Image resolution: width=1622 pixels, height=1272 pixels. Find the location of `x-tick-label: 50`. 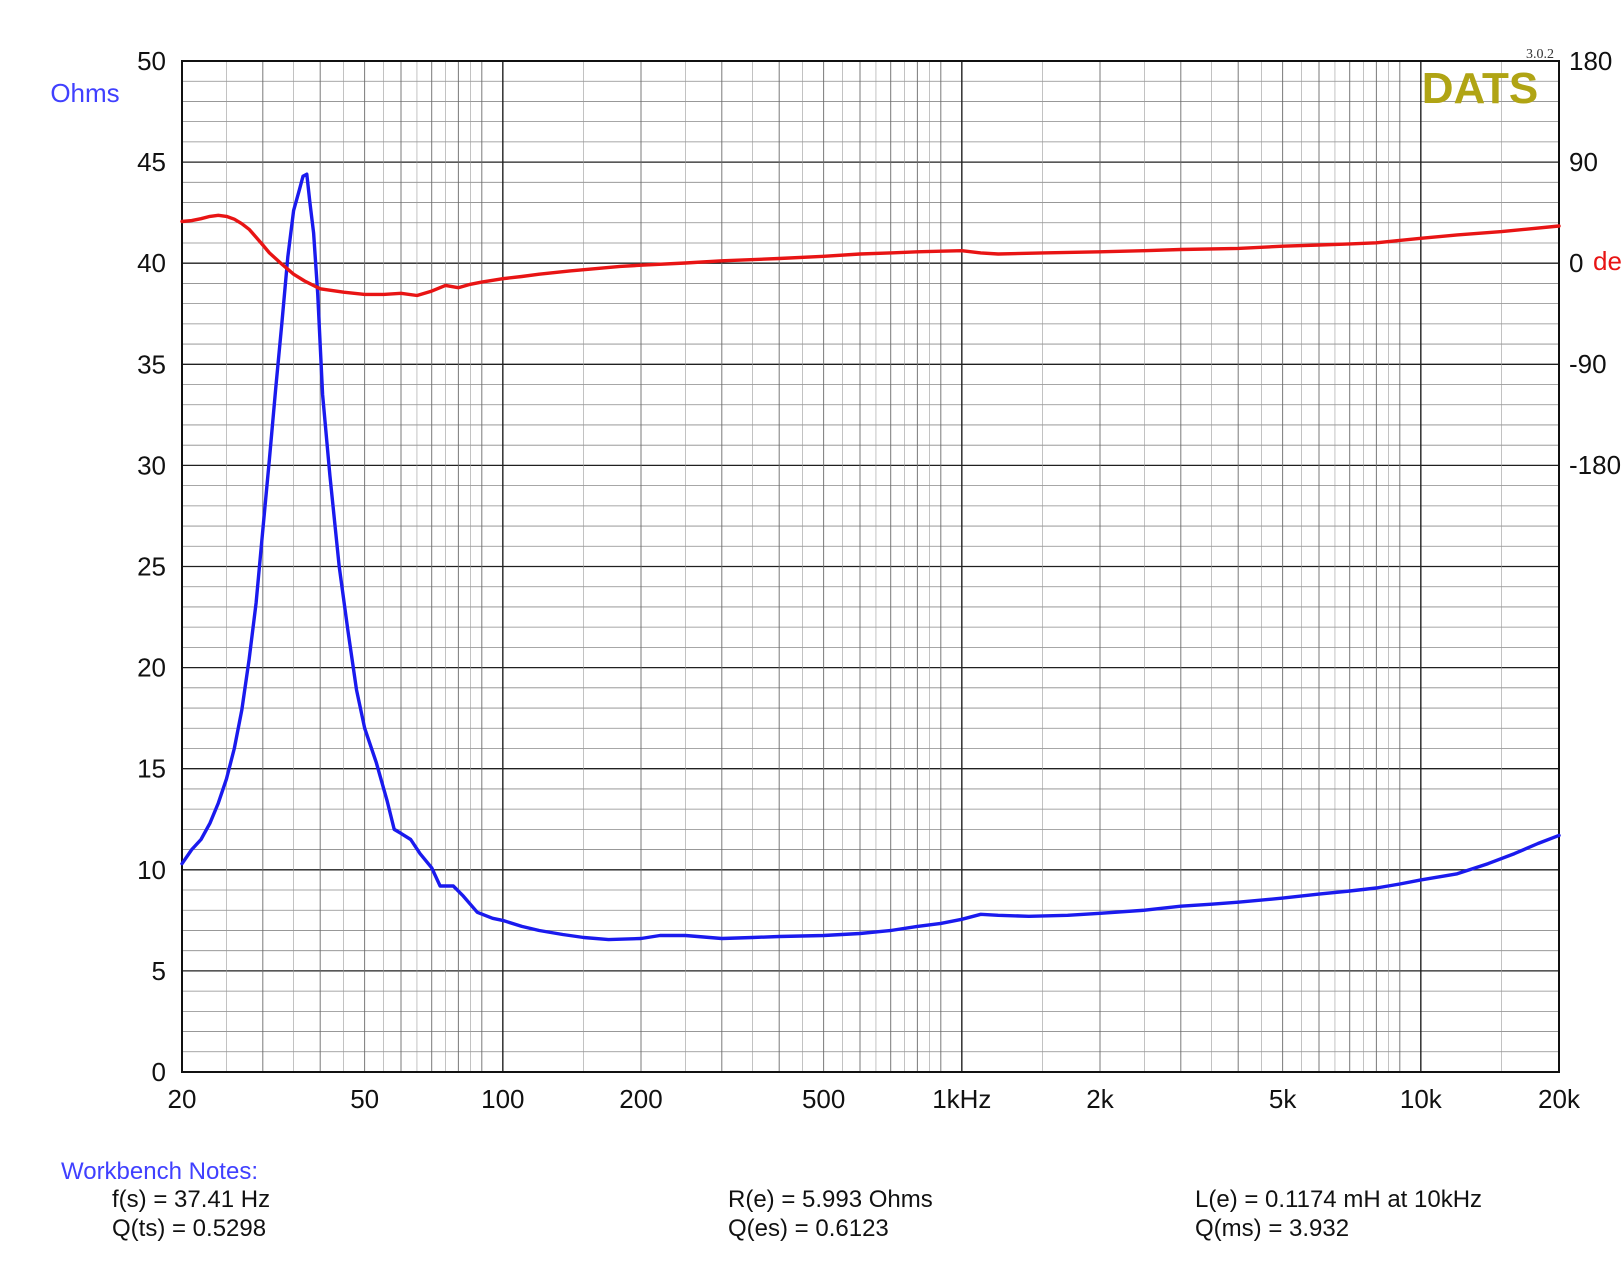

x-tick-label: 50 is located at coordinates (364, 1099).